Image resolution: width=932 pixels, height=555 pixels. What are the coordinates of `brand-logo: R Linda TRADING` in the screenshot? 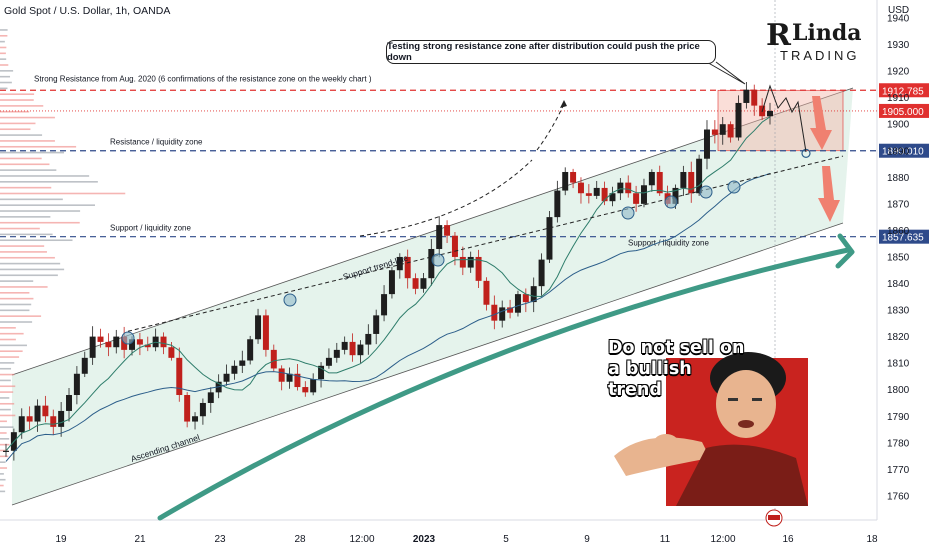 It's located at (814, 42).